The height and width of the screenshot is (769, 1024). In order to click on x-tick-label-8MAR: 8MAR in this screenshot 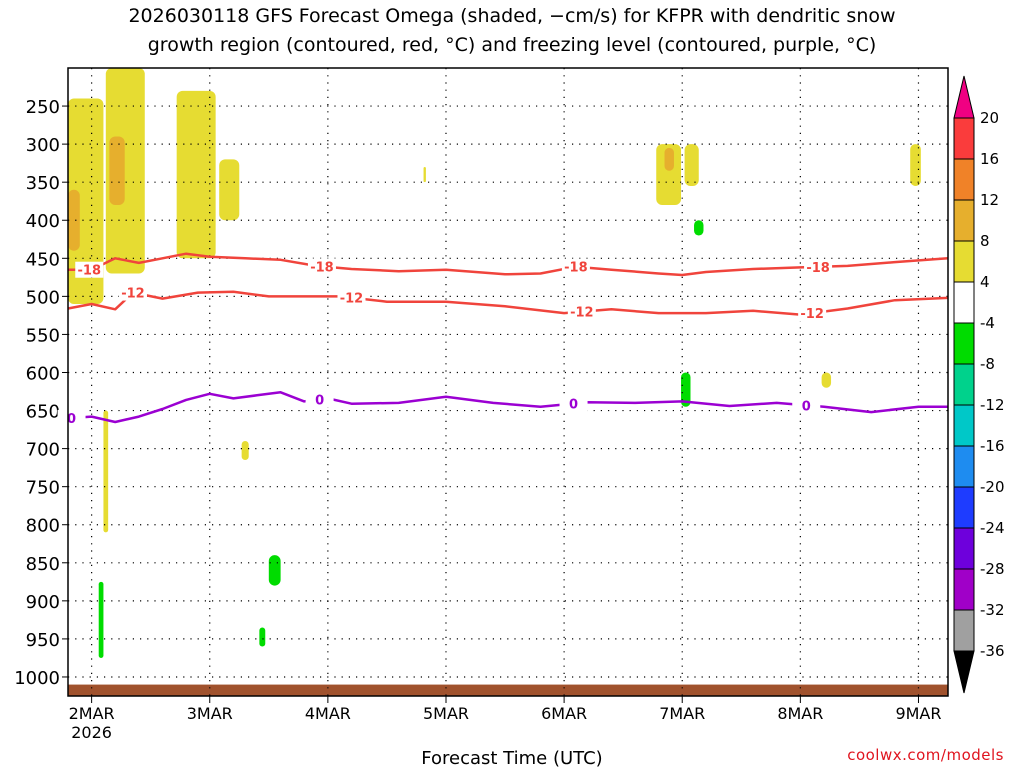, I will do `click(800, 713)`.